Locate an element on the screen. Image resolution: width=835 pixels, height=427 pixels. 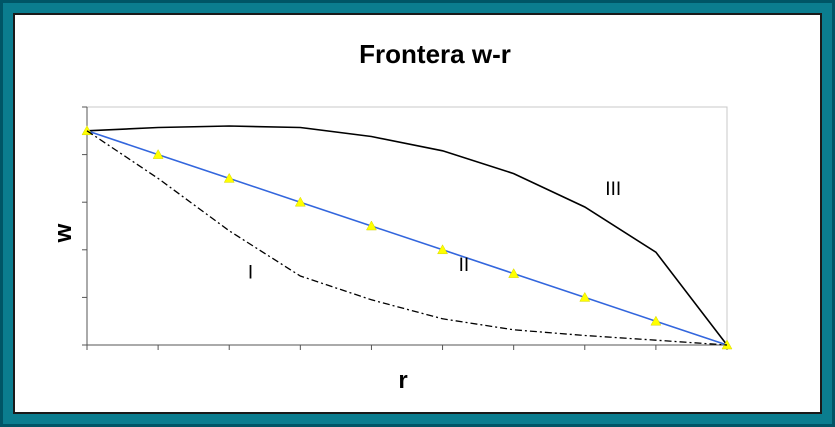
region-label: II is located at coordinates (464, 265).